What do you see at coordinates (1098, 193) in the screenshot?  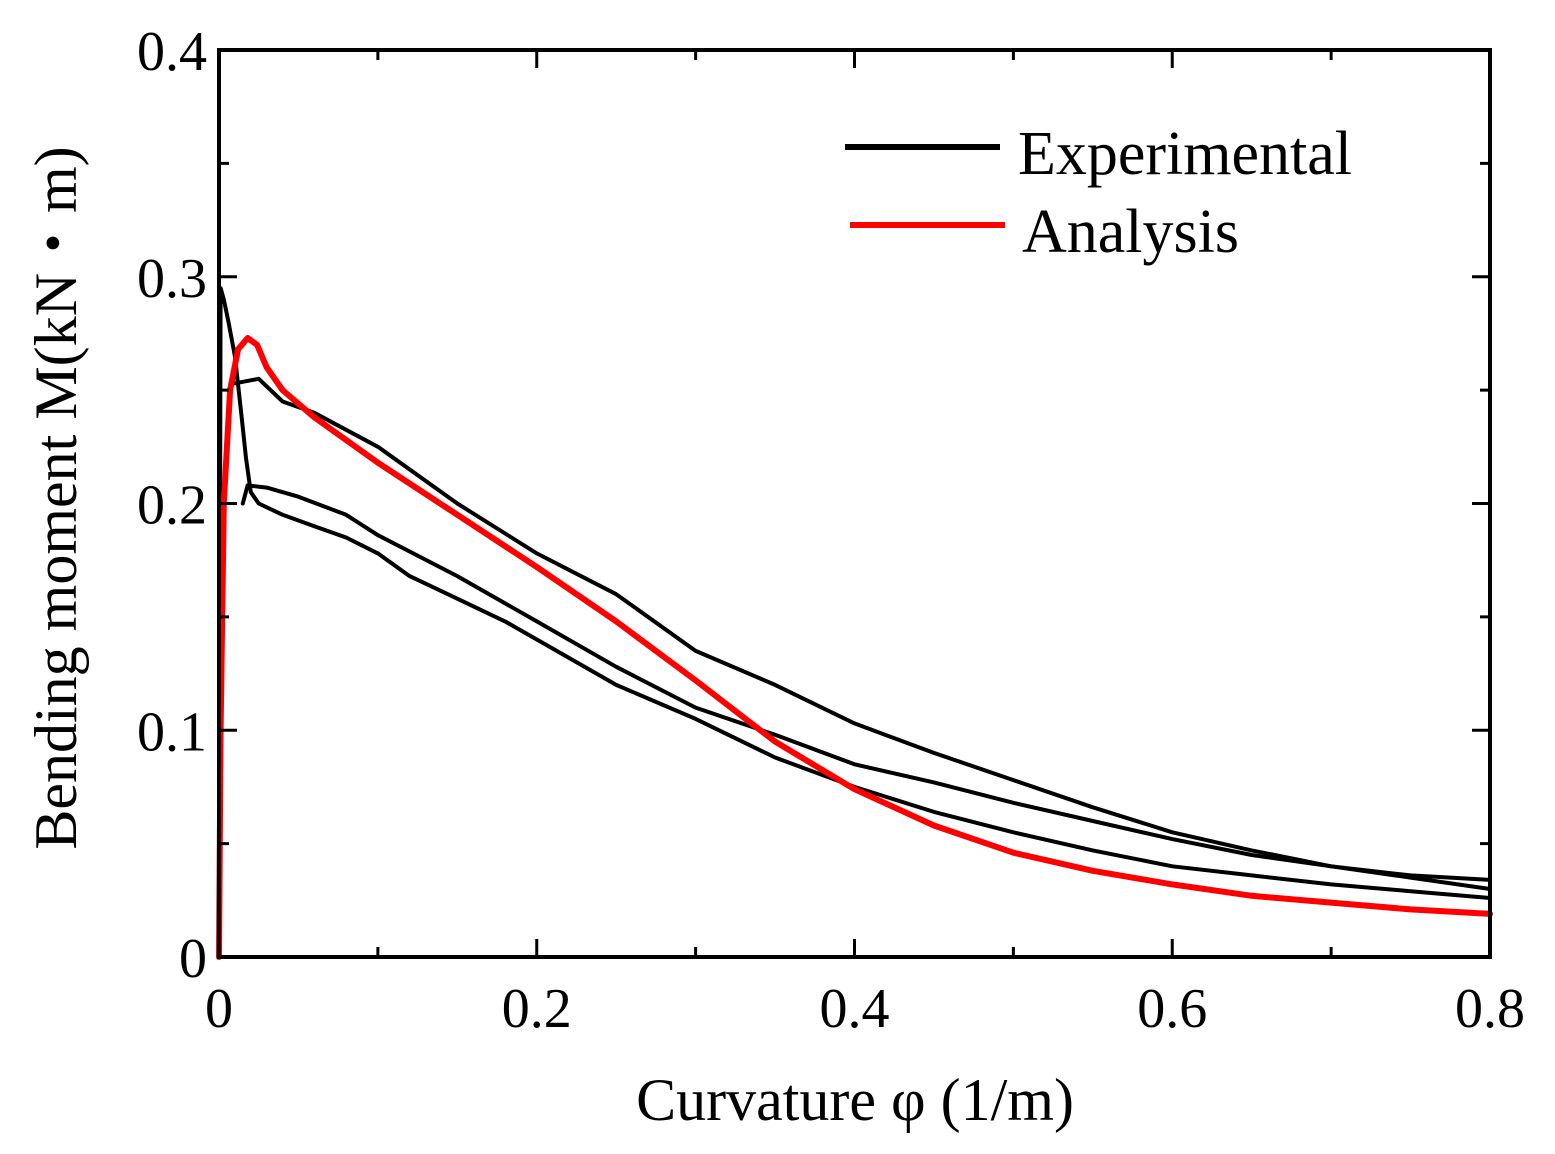 I see `legend: Experimental Analysis` at bounding box center [1098, 193].